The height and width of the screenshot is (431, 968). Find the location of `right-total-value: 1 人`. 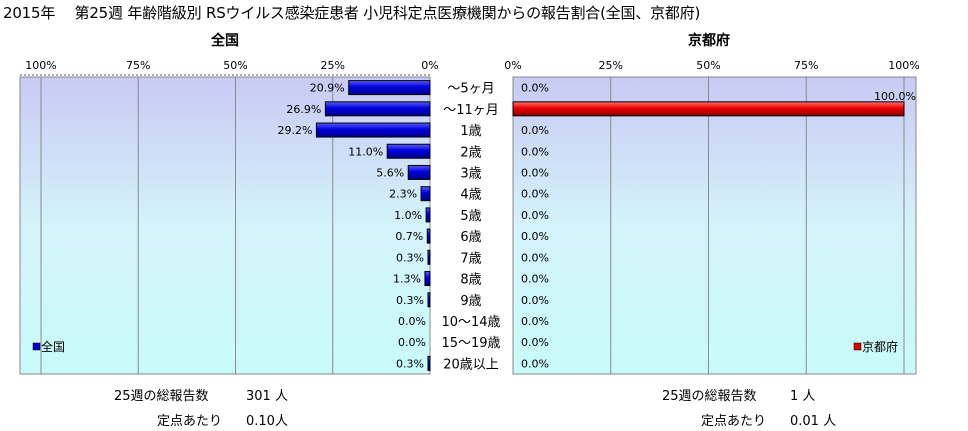

right-total-value: 1 人 is located at coordinates (803, 396).